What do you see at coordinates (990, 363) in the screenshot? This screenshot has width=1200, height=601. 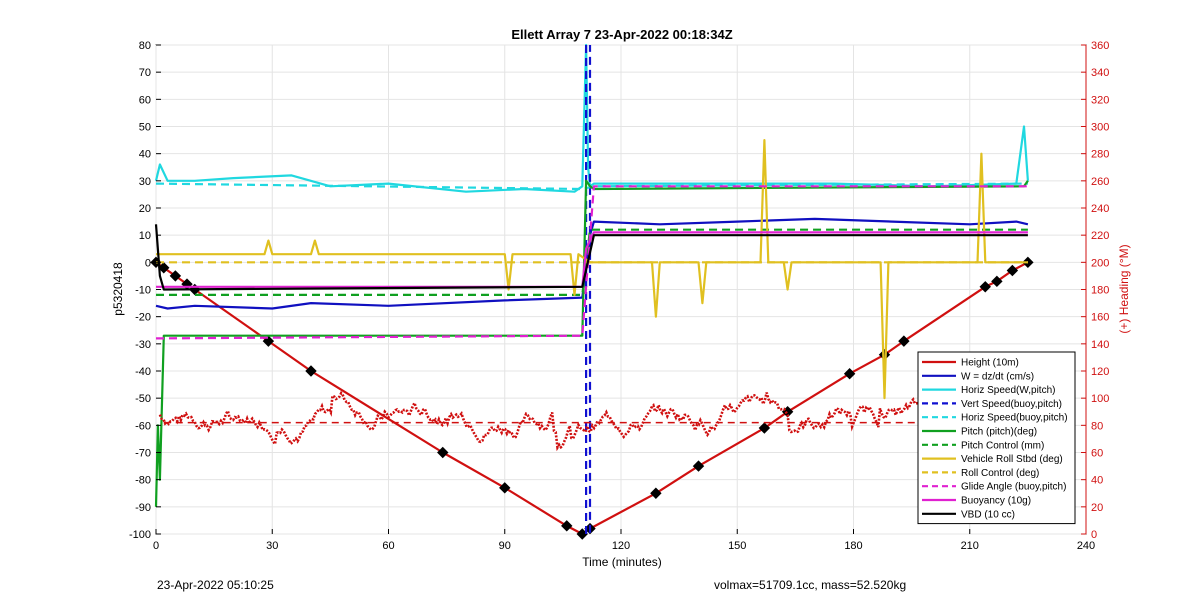 I see `legend-entry: Height (10m)` at bounding box center [990, 363].